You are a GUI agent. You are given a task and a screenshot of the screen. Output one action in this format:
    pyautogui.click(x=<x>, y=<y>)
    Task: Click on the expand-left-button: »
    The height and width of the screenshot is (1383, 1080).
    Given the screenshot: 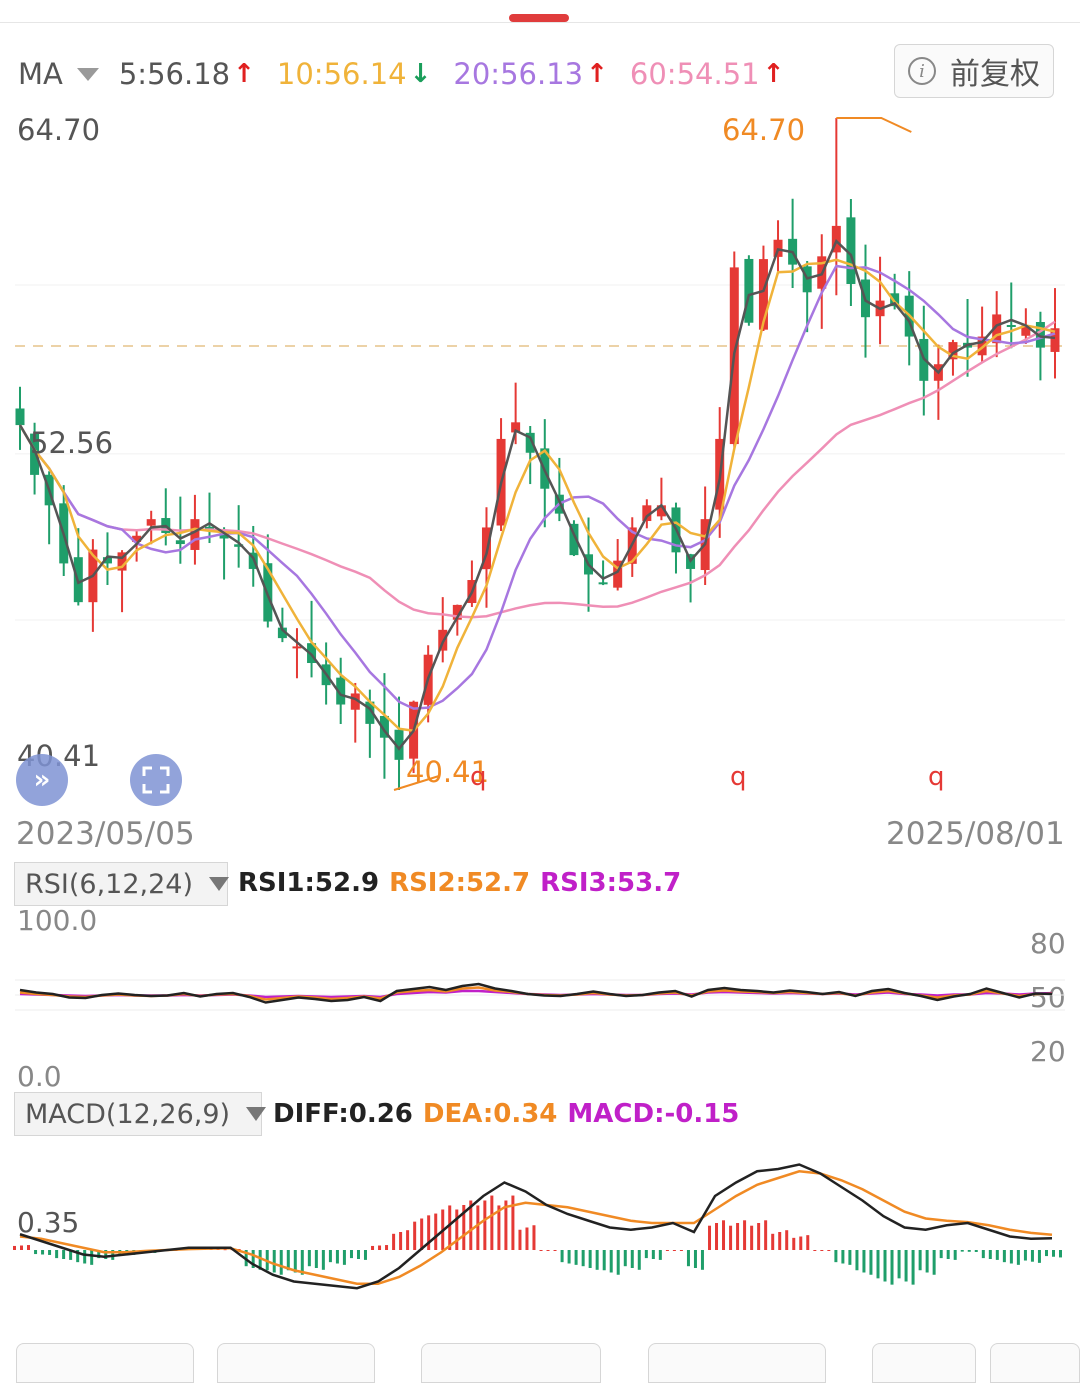 What is the action you would take?
    pyautogui.click(x=42, y=780)
    